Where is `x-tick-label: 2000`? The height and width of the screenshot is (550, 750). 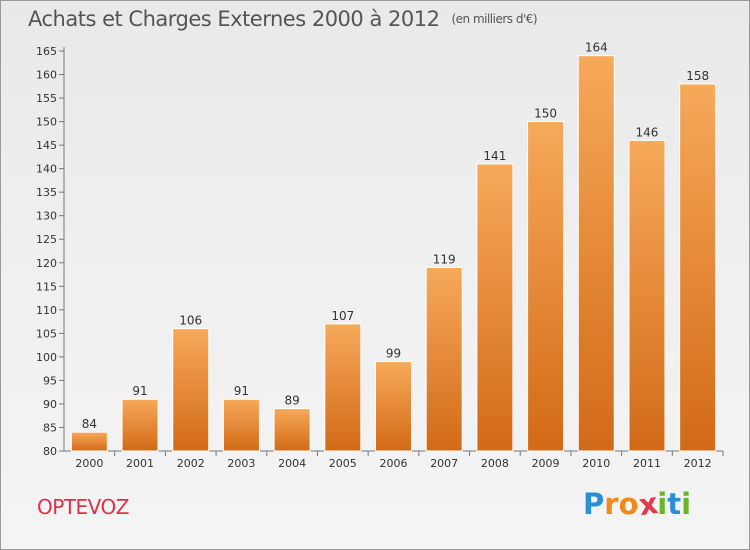
x-tick-label: 2000 is located at coordinates (89, 463).